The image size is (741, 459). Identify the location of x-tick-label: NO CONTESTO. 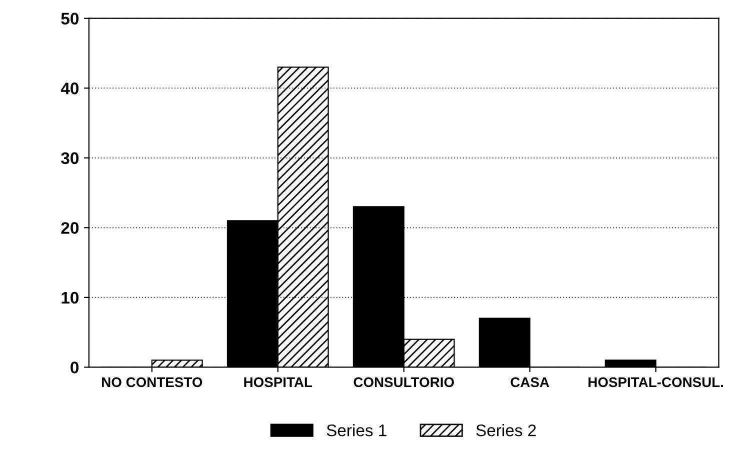
(152, 382).